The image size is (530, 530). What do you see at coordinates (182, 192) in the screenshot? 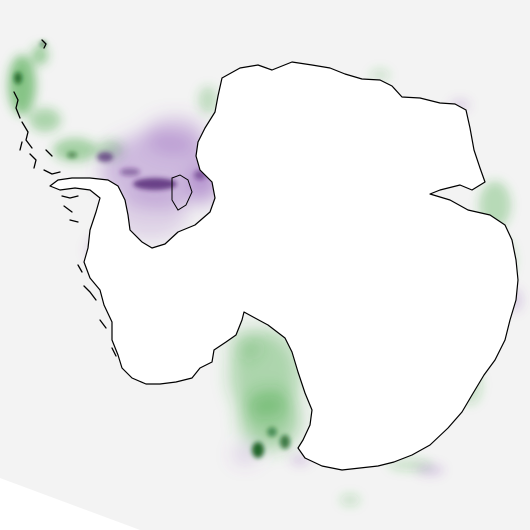
I see `ice-shelf-outline` at bounding box center [182, 192].